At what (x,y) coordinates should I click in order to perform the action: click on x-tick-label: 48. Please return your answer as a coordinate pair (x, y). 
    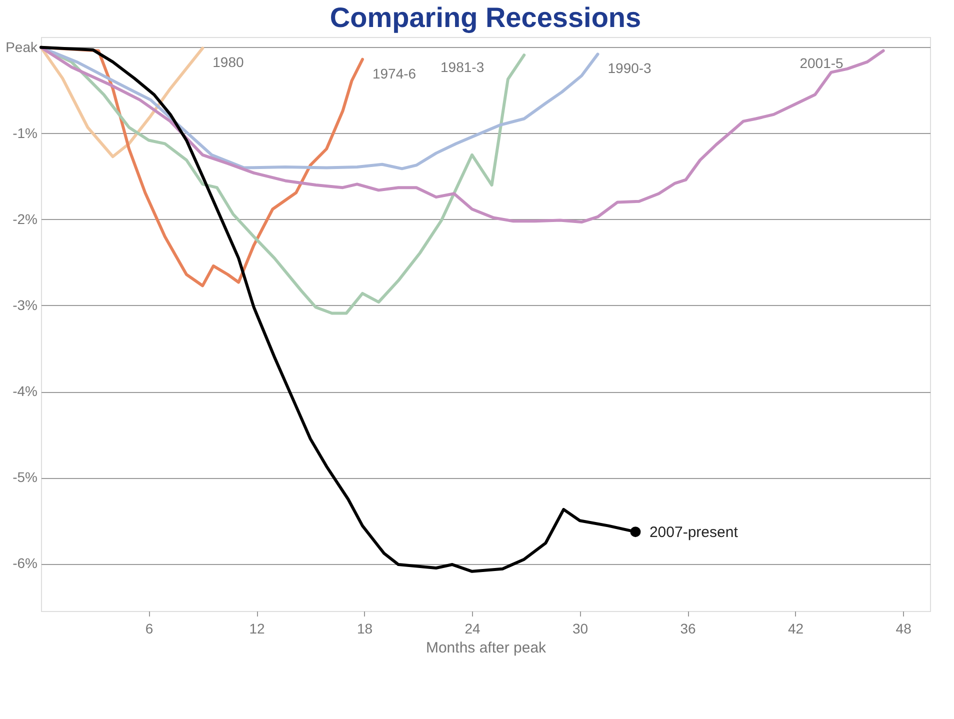
    Looking at the image, I should click on (904, 628).